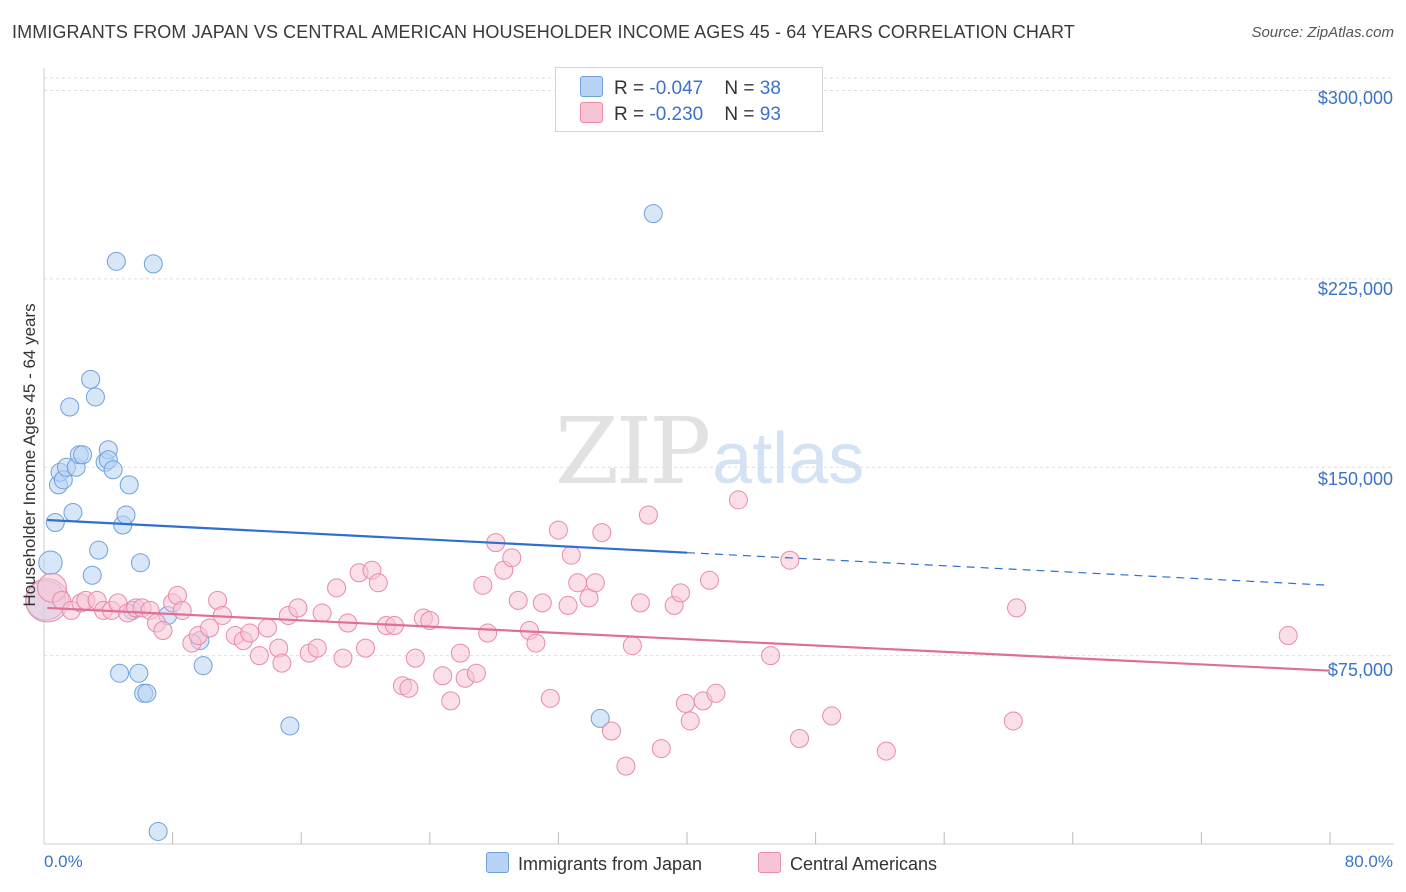  What do you see at coordinates (1368, 861) in the screenshot?
I see `x-tick-label-max: 80.0%` at bounding box center [1368, 861].